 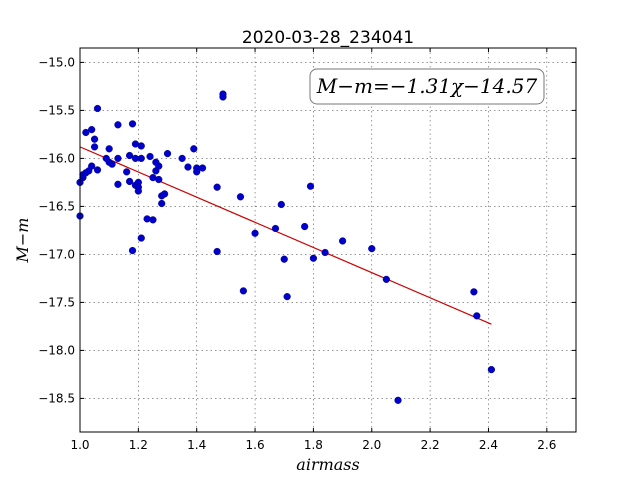 What do you see at coordinates (56, 158) in the screenshot?
I see `y-tick-label: −16.0` at bounding box center [56, 158].